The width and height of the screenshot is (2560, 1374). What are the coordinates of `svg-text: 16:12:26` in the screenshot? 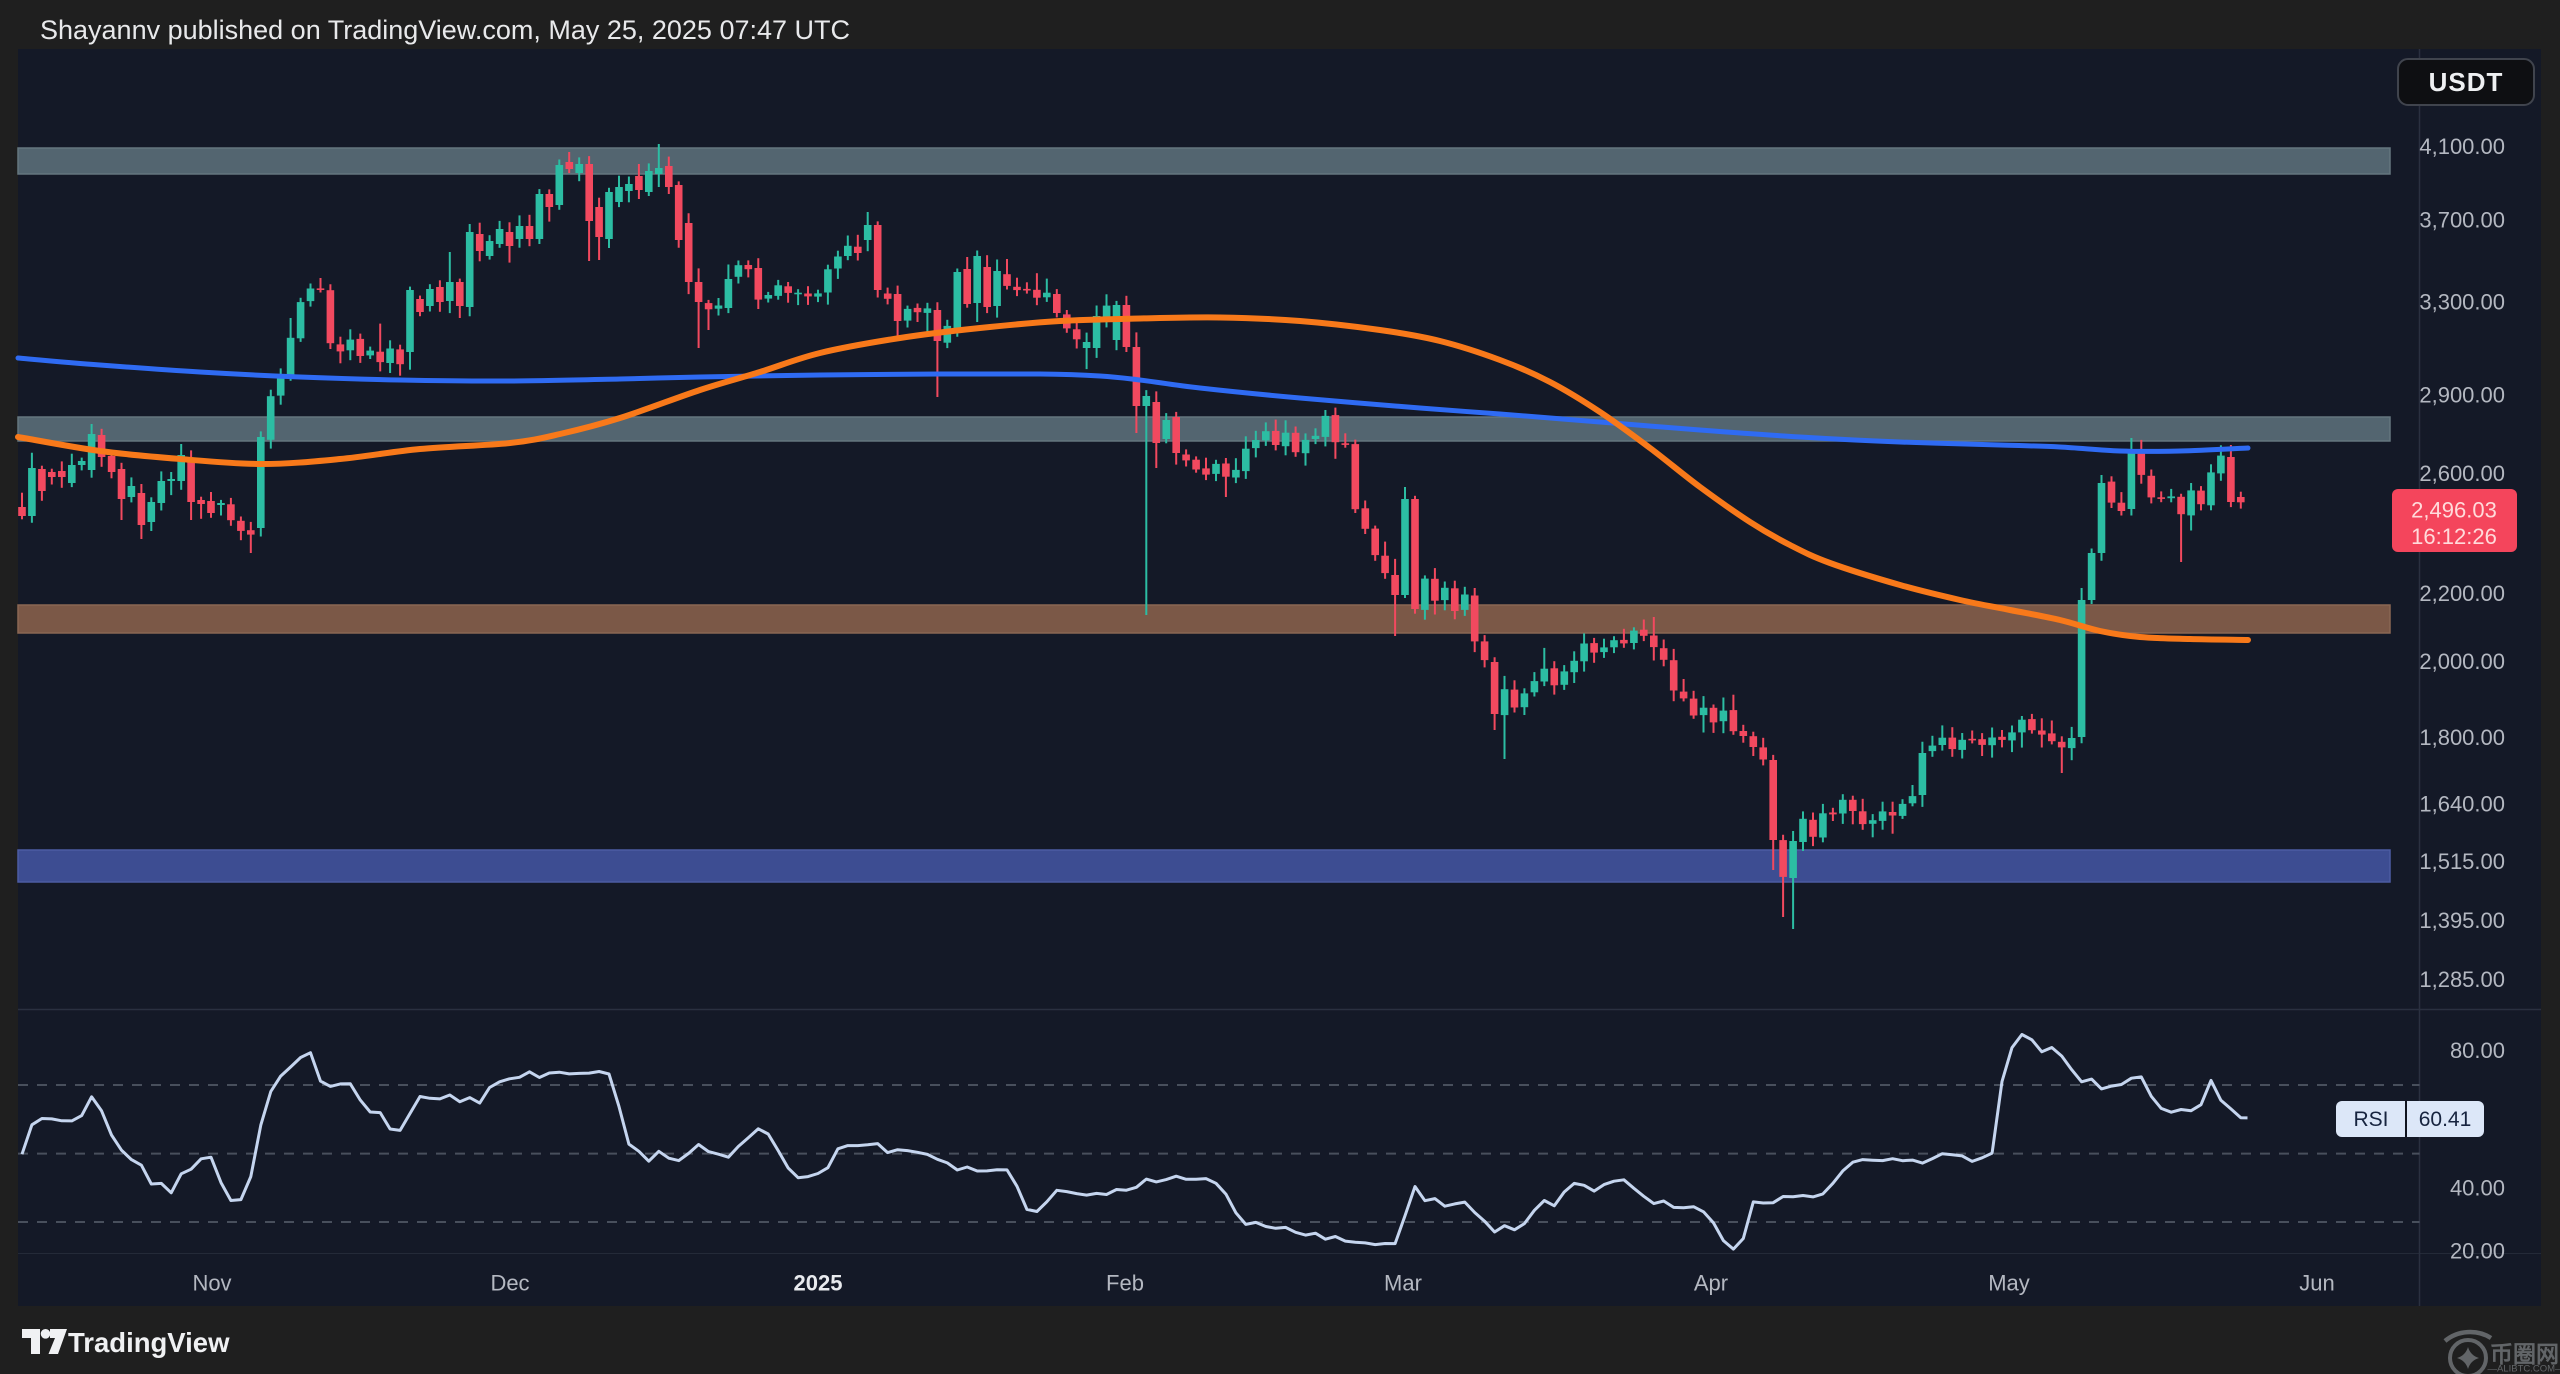 It's located at (2454, 536).